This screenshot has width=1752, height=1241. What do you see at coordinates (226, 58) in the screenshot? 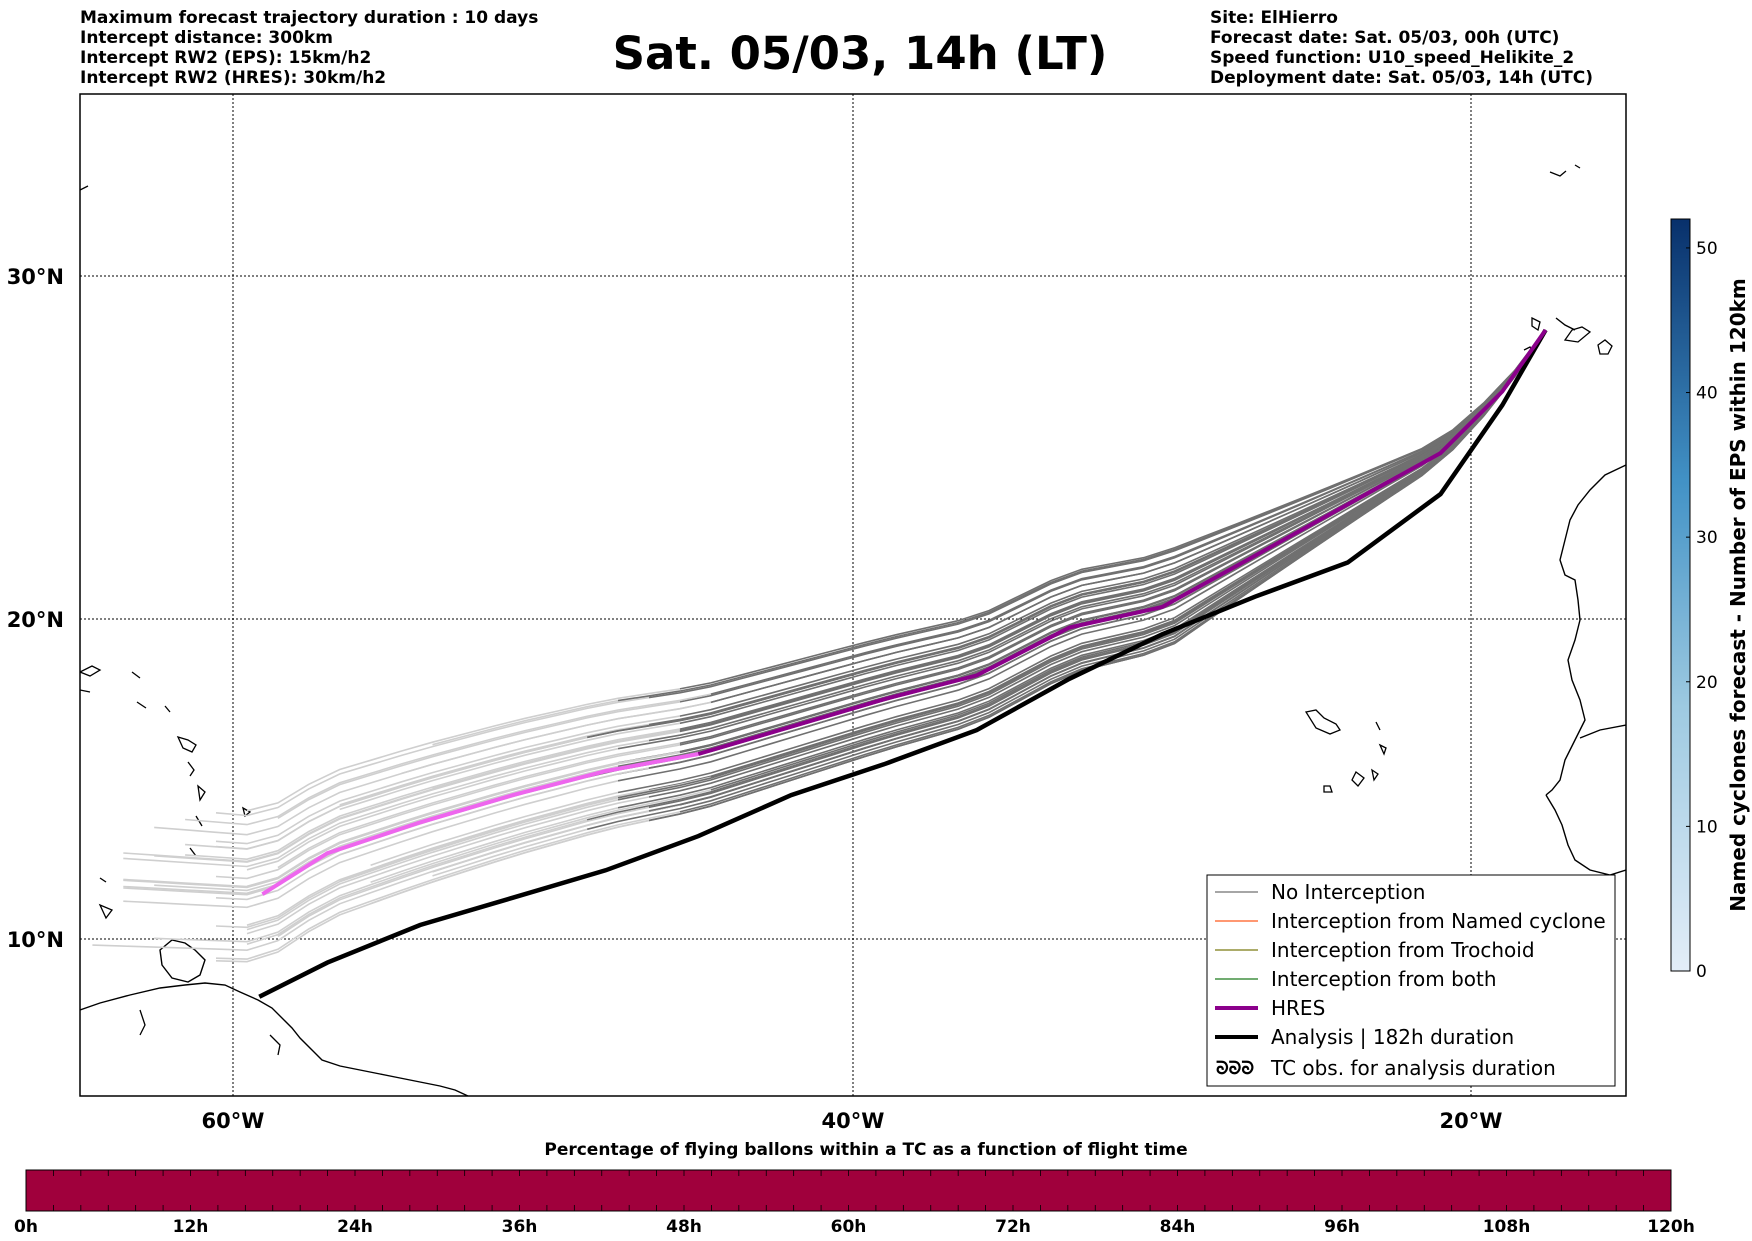
I see `intercept-eps-text: Intercept RW2 (EPS): 15km/h2` at bounding box center [226, 58].